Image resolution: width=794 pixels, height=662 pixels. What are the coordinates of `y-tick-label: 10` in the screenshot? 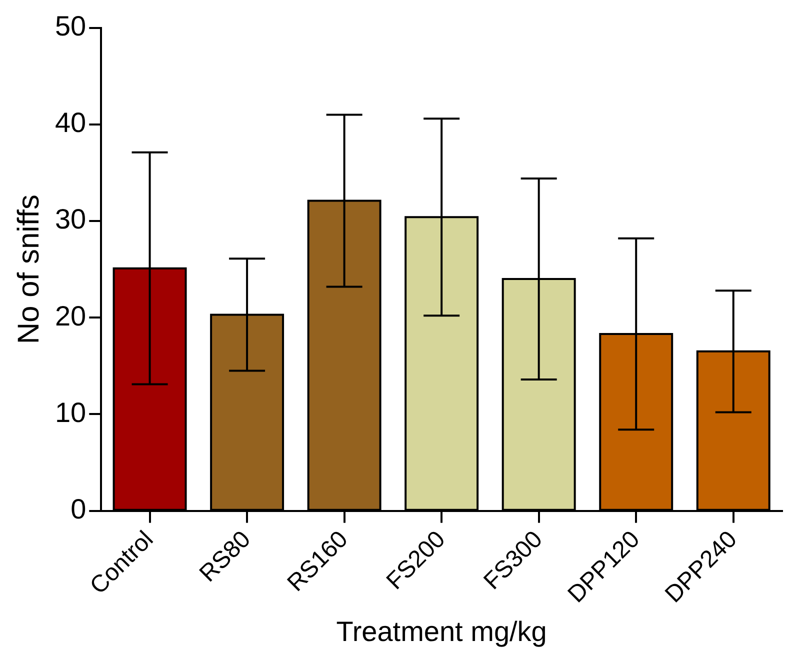 It's located at (70, 412).